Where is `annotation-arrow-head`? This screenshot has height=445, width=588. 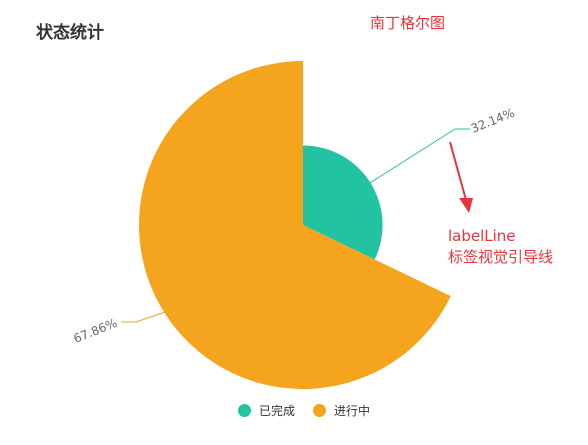 annotation-arrow-head is located at coordinates (466, 205).